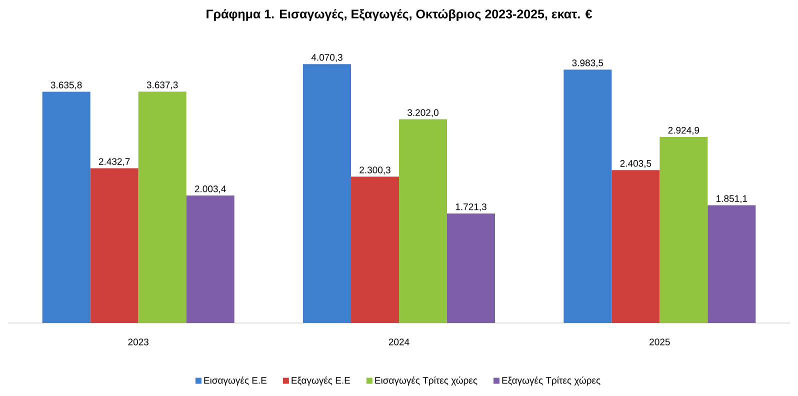  What do you see at coordinates (551, 381) in the screenshot?
I see `legend-label: Εξαγωγές Τρίτες χώρες` at bounding box center [551, 381].